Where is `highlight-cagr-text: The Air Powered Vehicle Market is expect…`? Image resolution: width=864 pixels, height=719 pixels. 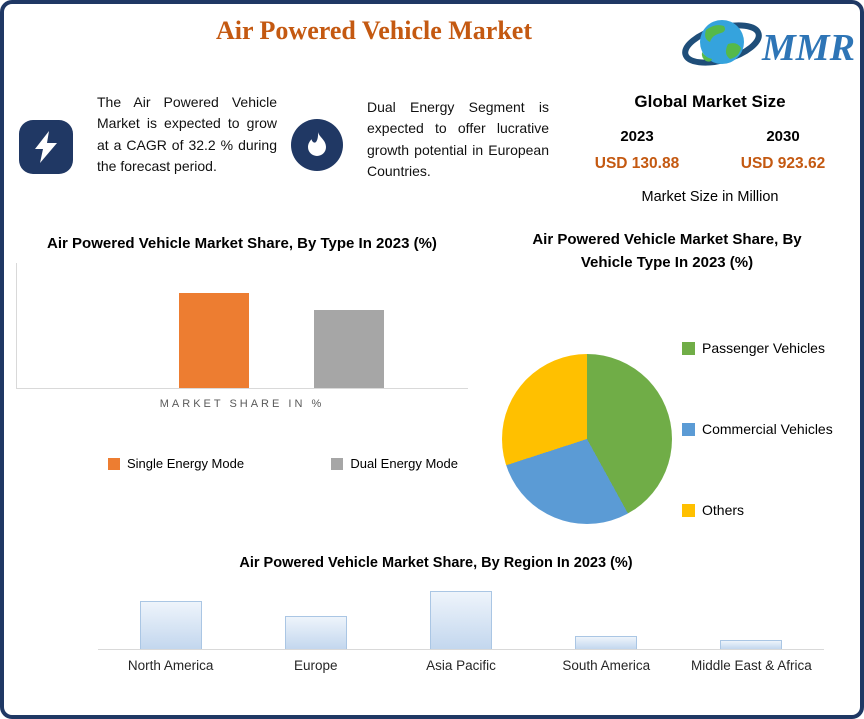 highlight-cagr-text: The Air Powered Vehicle Market is expect… is located at coordinates (187, 134).